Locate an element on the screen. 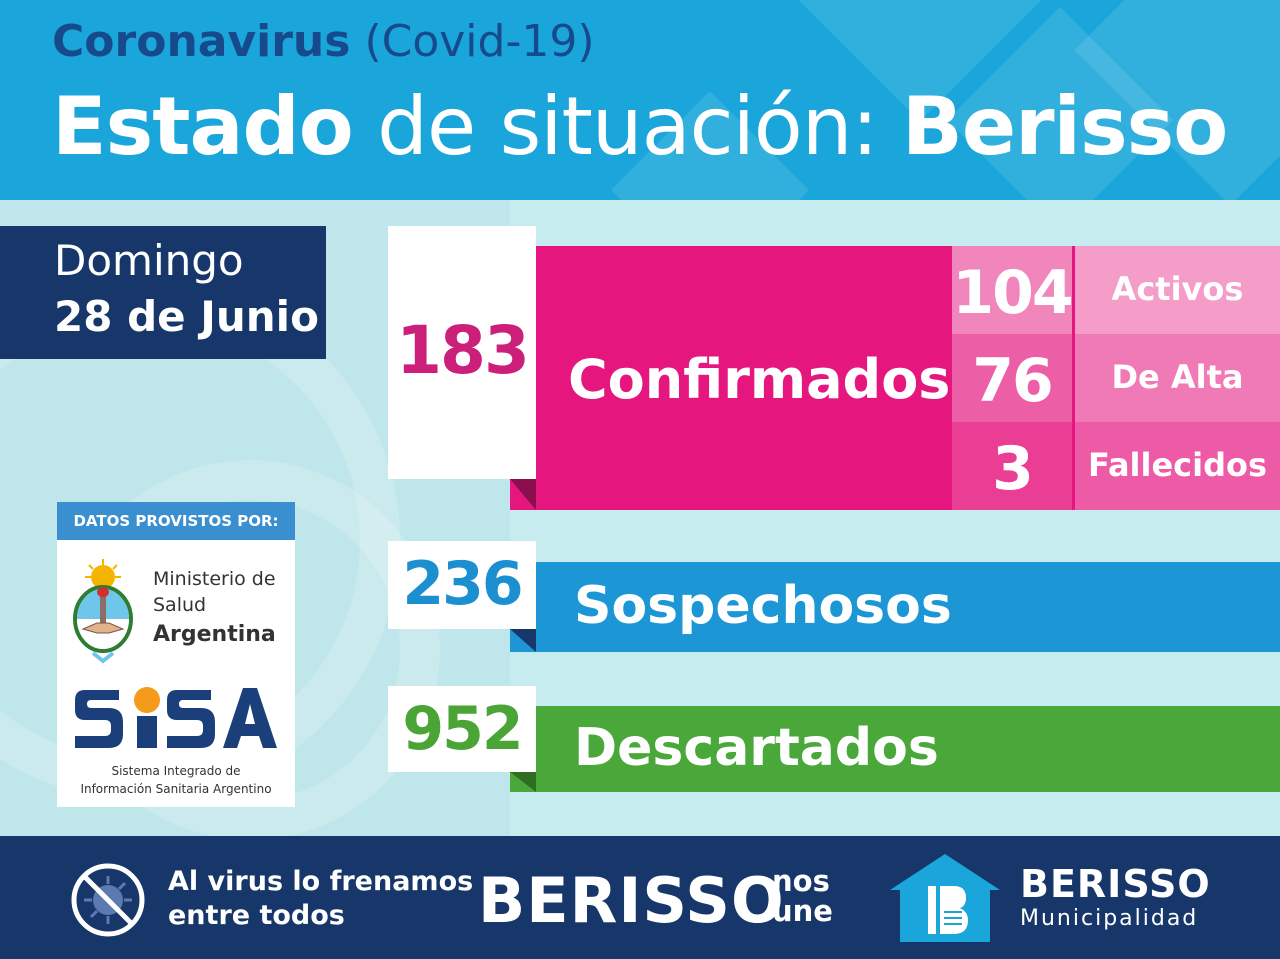 Image resolution: width=1280 pixels, height=959 pixels. slogan-line-1: Al virus lo frenamos is located at coordinates (321, 881).